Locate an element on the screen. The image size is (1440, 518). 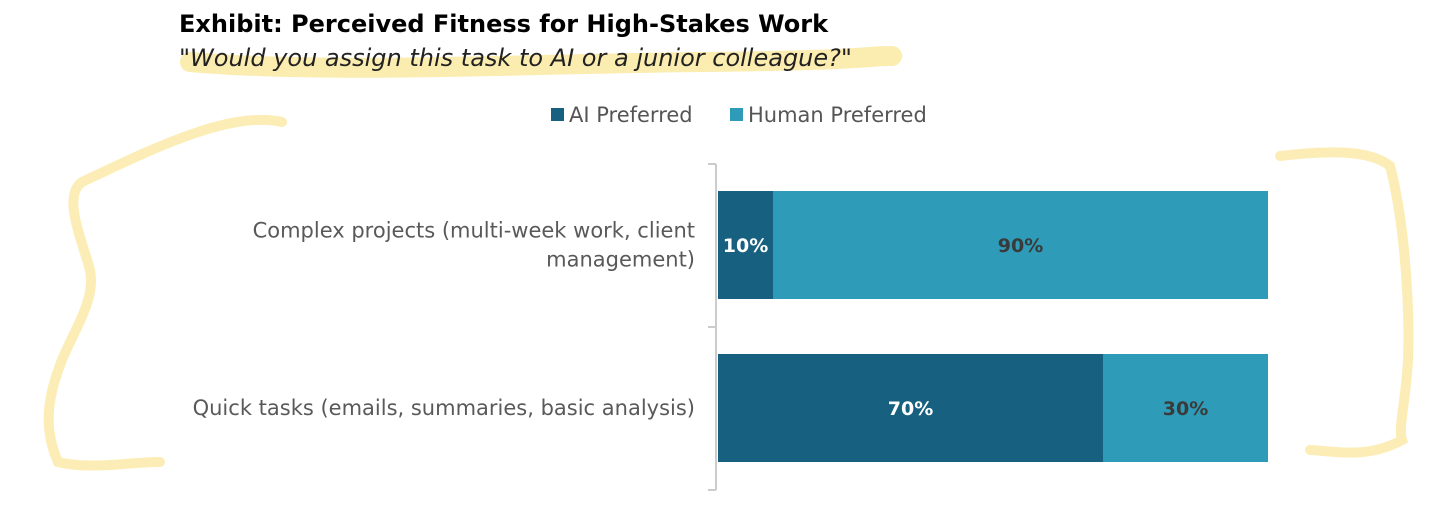
data-label: 70% is located at coordinates (910, 409).